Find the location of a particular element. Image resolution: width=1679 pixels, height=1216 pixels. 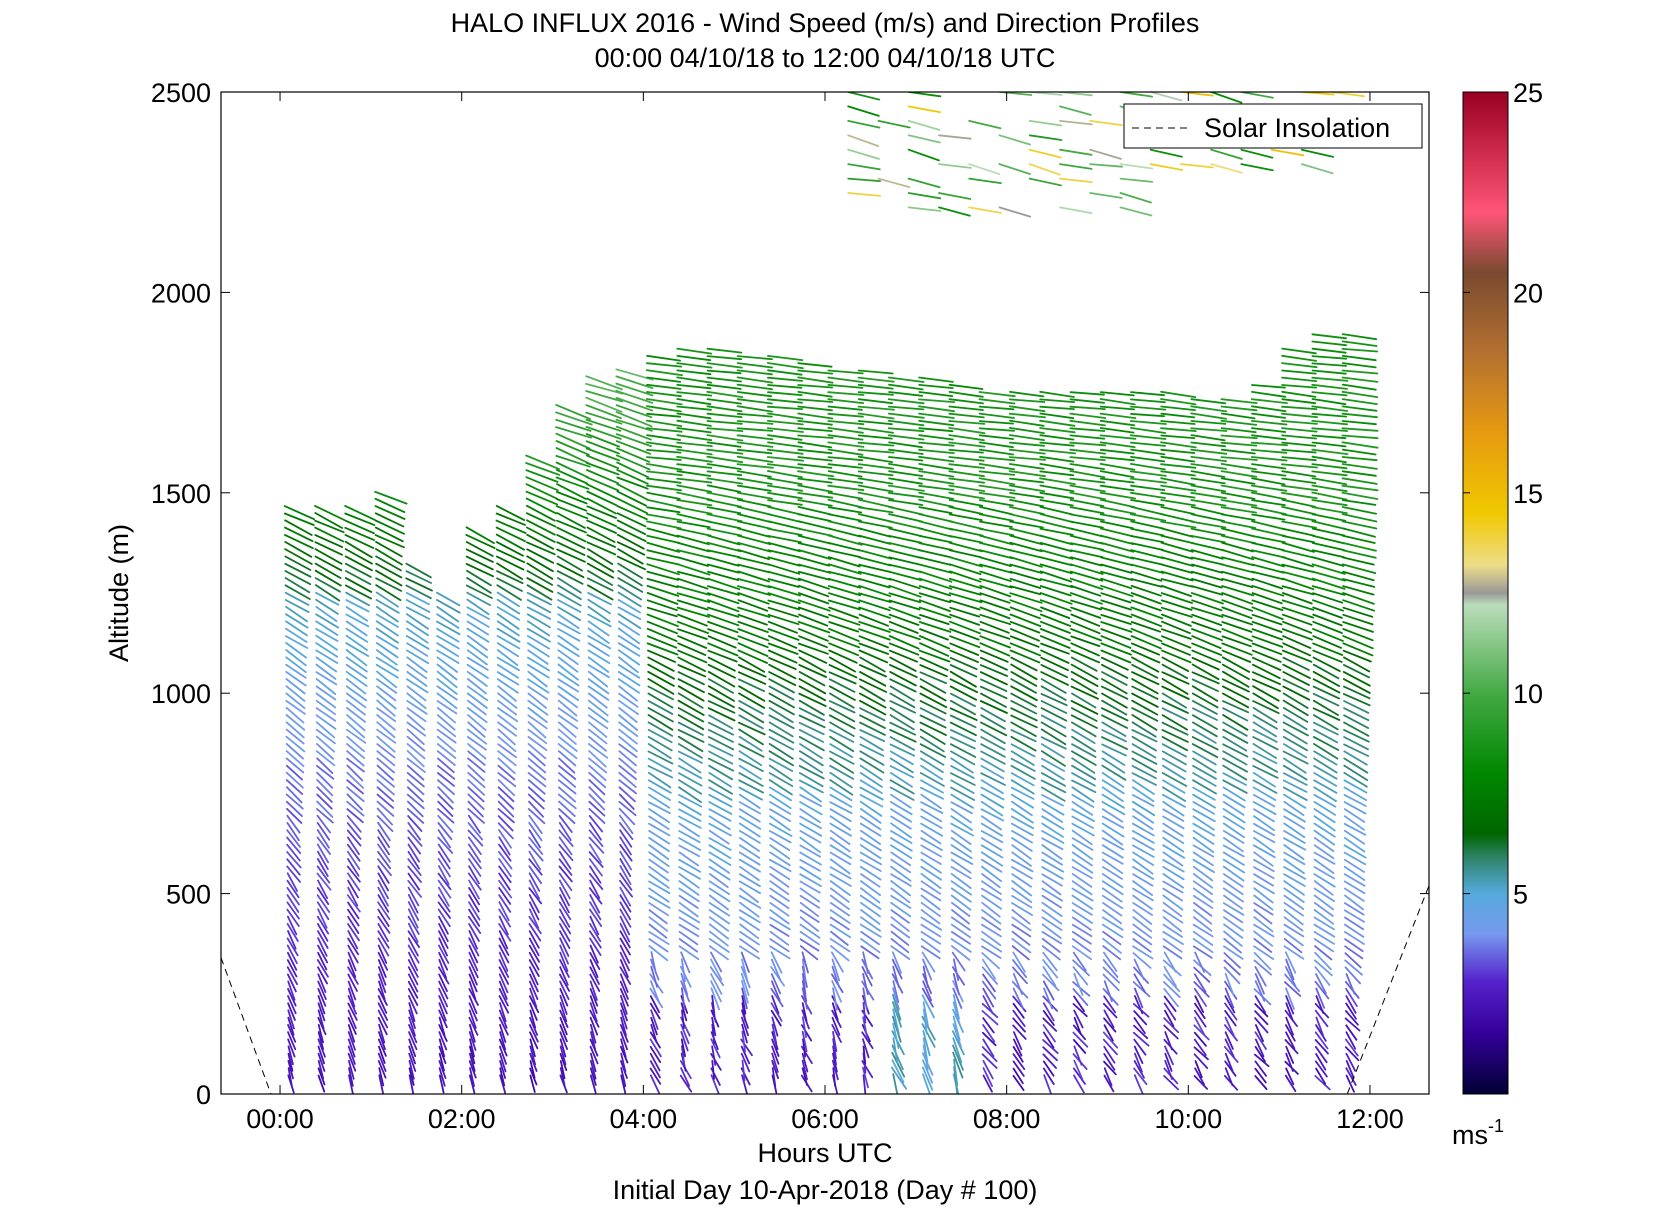

y-axis-label: Altitude (m) is located at coordinates (119, 593).